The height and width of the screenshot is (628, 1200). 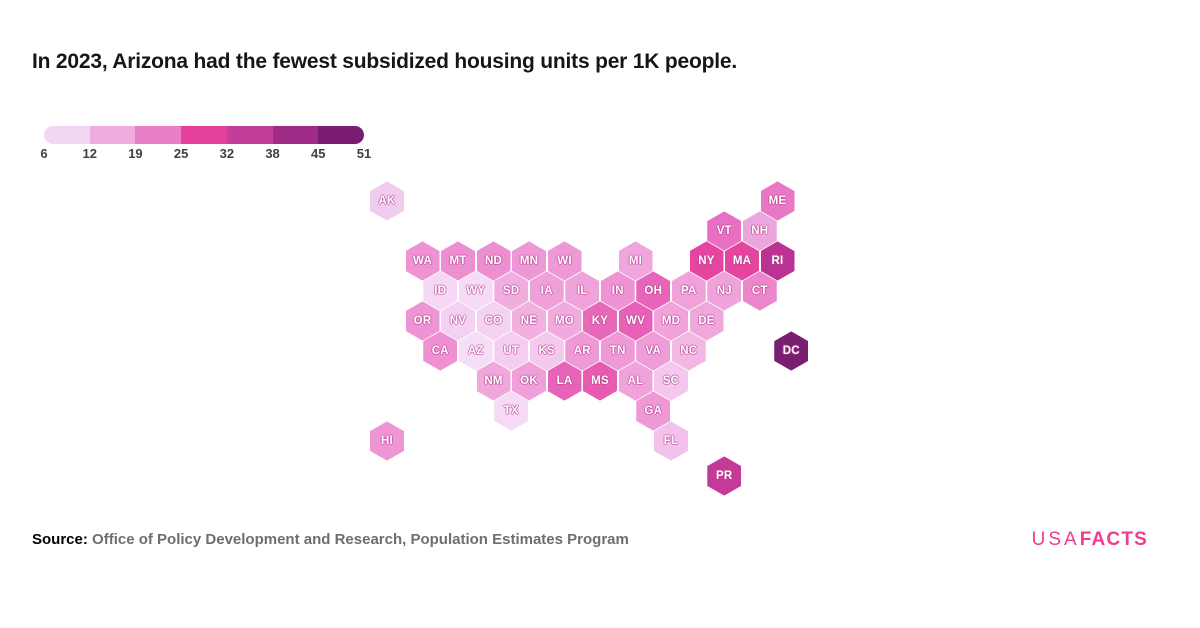 I want to click on state-hex-label: PA, so click(x=688, y=290).